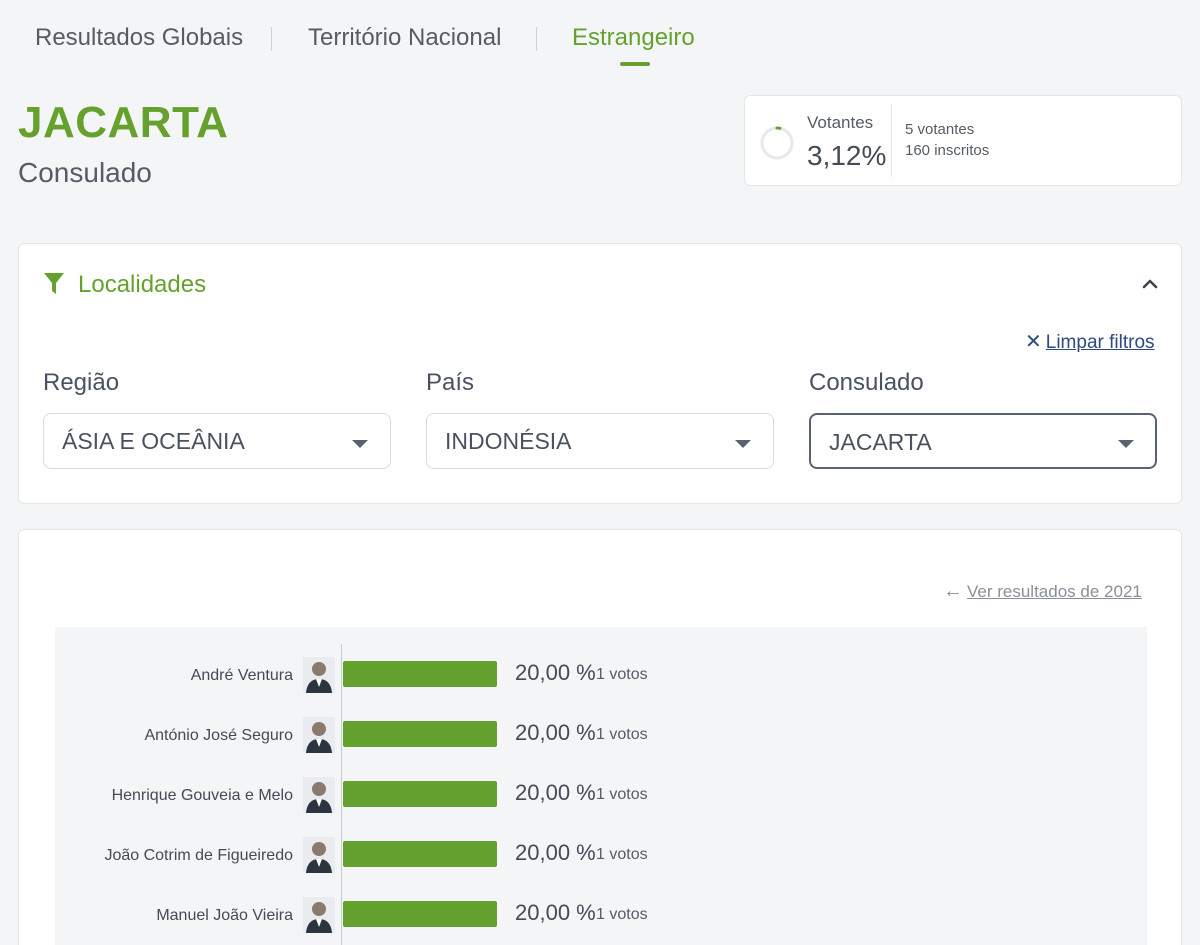 The height and width of the screenshot is (945, 1200). I want to click on voters-count: 5 votantes, so click(940, 129).